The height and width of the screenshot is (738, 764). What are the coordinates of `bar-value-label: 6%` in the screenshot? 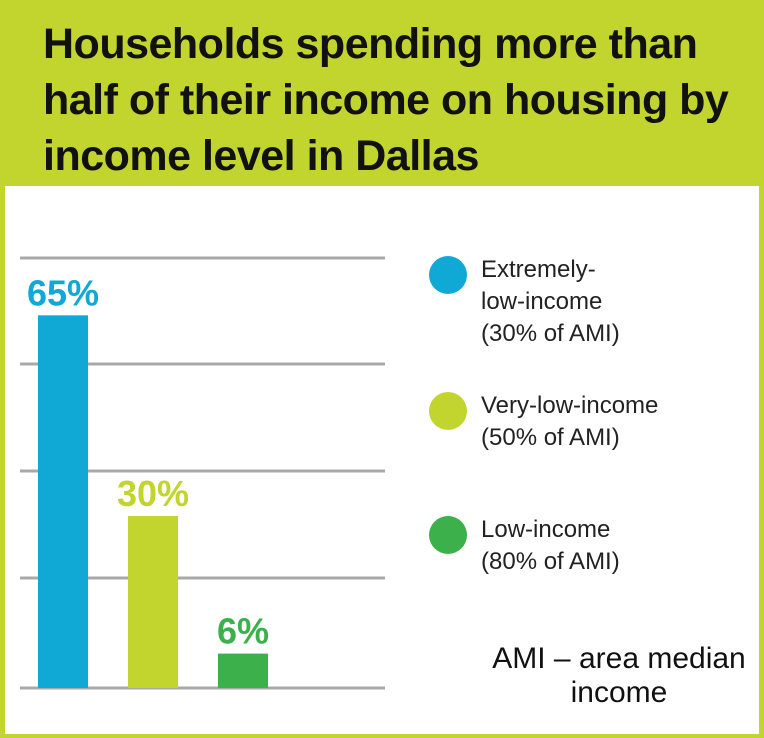 It's located at (243, 631).